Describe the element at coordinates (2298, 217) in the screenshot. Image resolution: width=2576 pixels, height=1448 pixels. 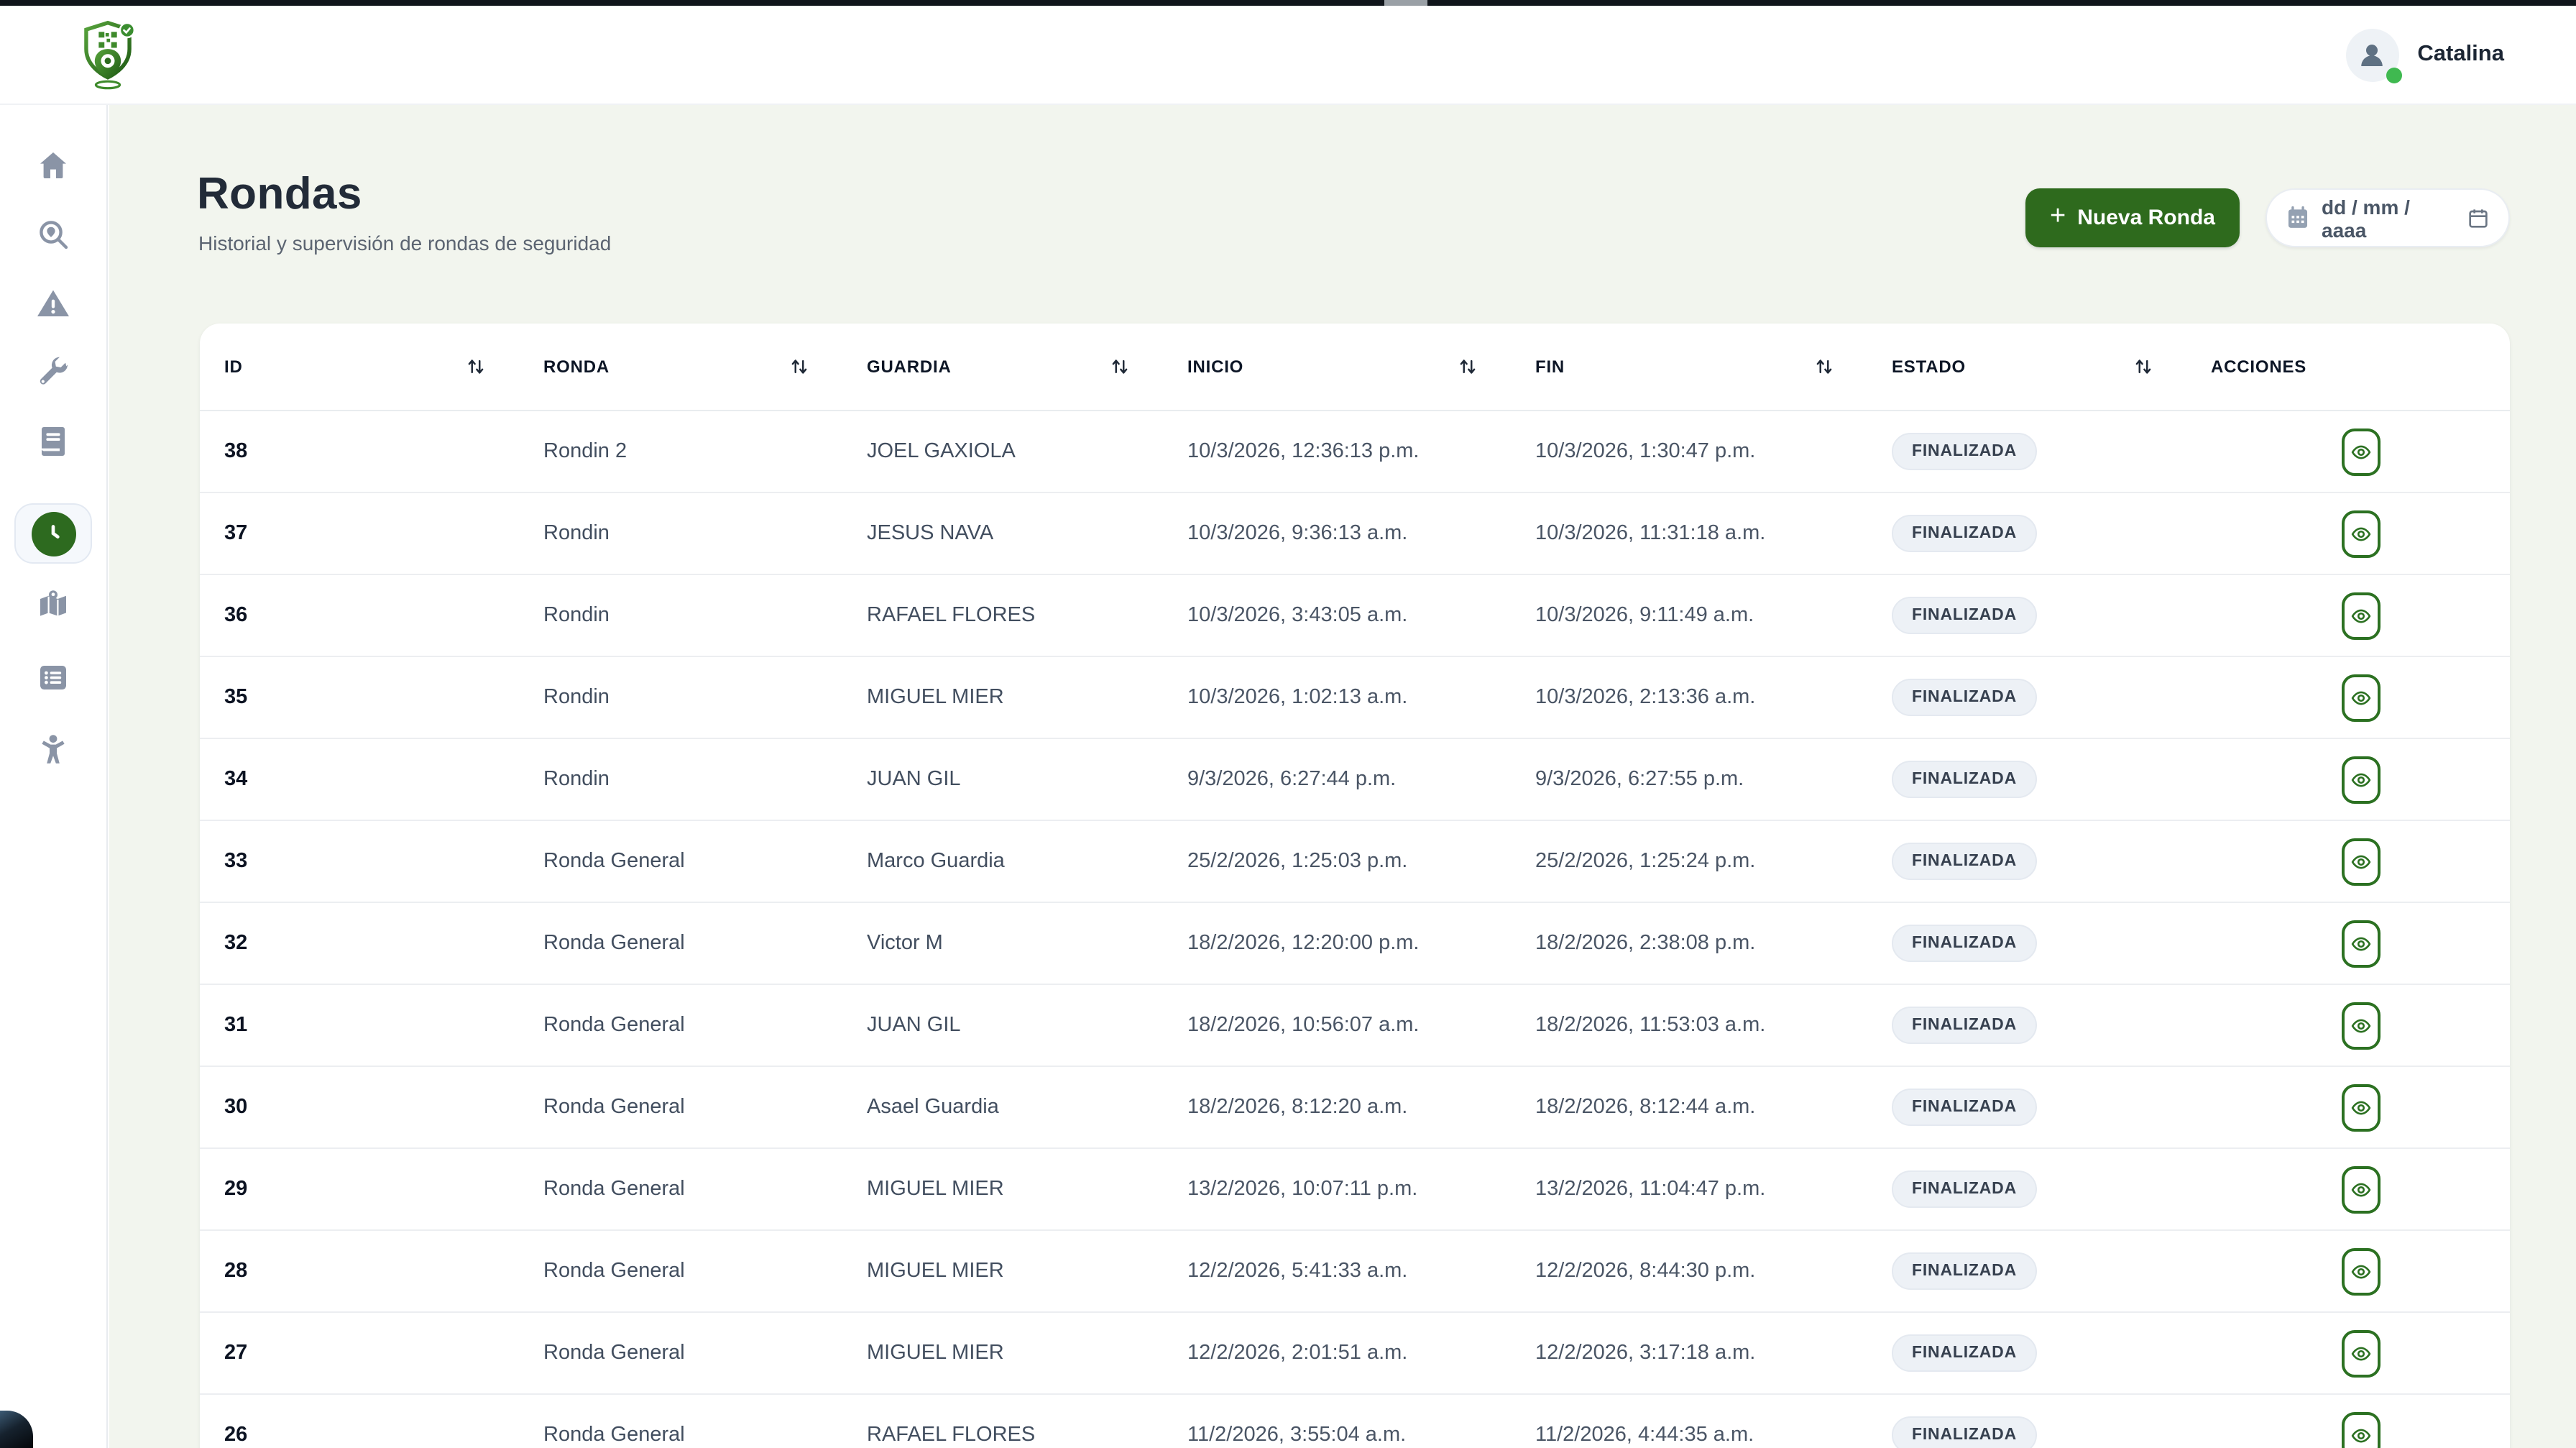
I see `calendar-solid-icon` at that location.